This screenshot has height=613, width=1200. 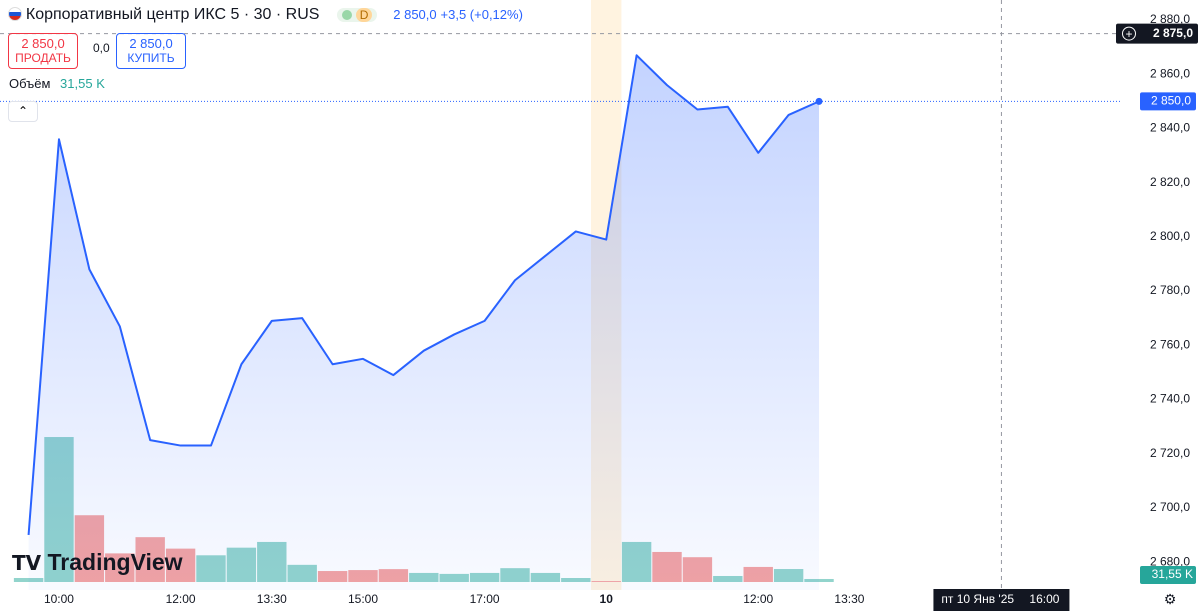 I want to click on buy-button: 2 850,0 КУПИТЬ, so click(x=151, y=51).